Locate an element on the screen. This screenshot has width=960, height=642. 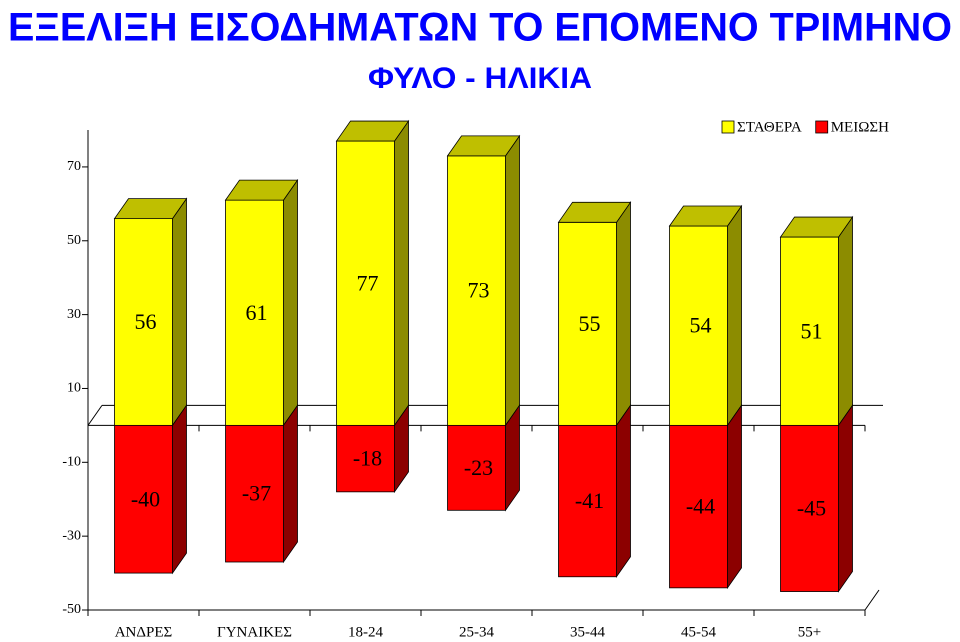
legend-label: ΜΕΙΩΣΗ is located at coordinates (860, 127).